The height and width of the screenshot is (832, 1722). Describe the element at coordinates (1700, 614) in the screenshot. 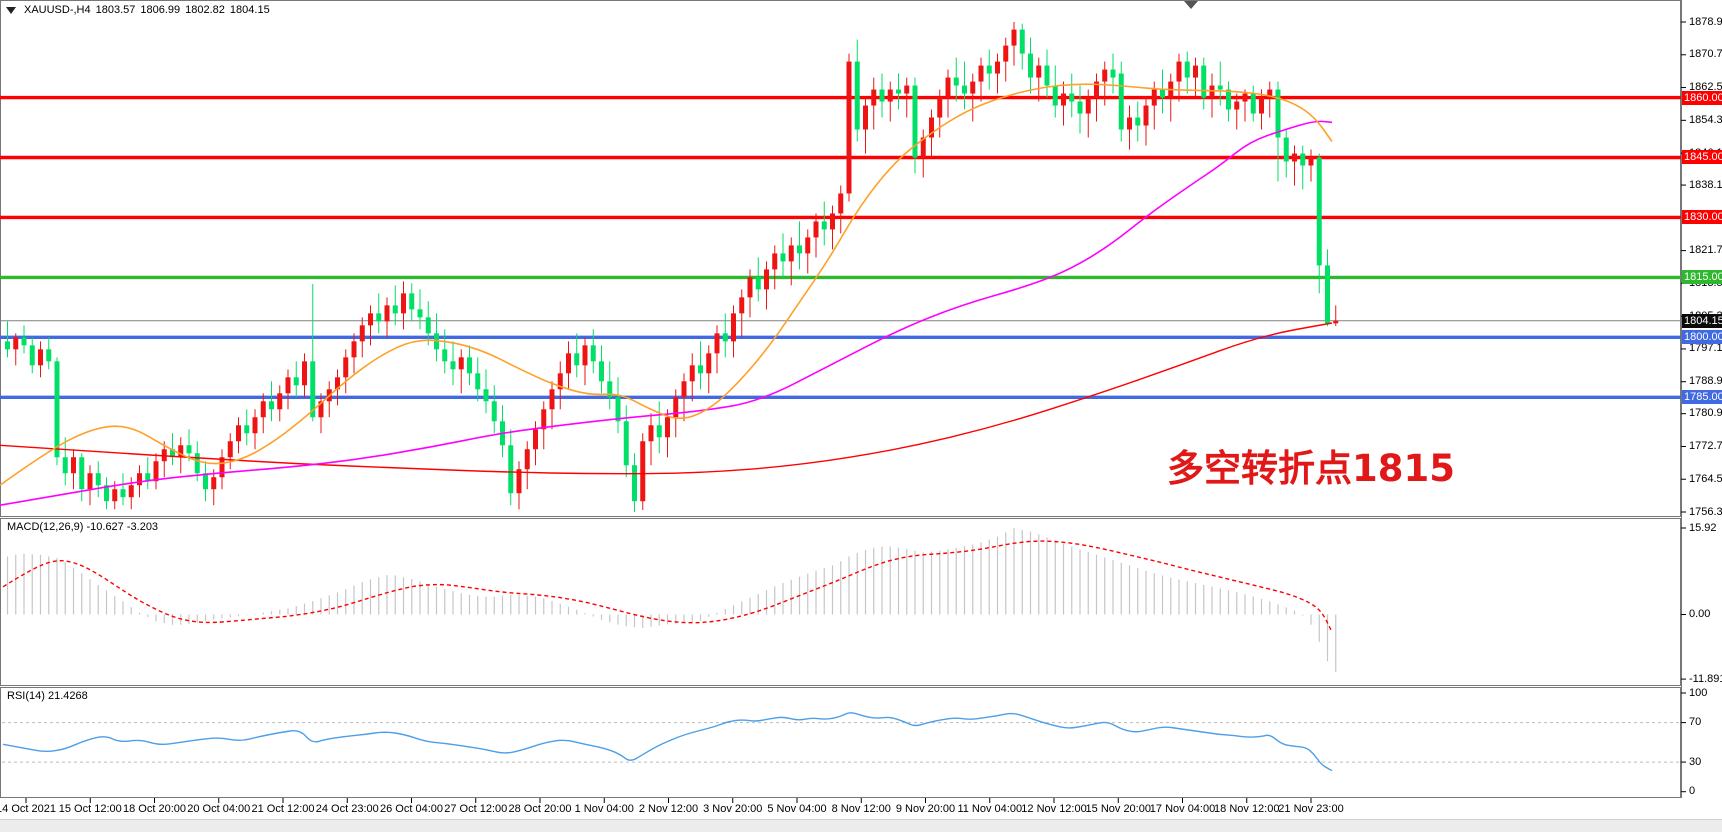

I see `macd-axis-label: 0.00` at that location.